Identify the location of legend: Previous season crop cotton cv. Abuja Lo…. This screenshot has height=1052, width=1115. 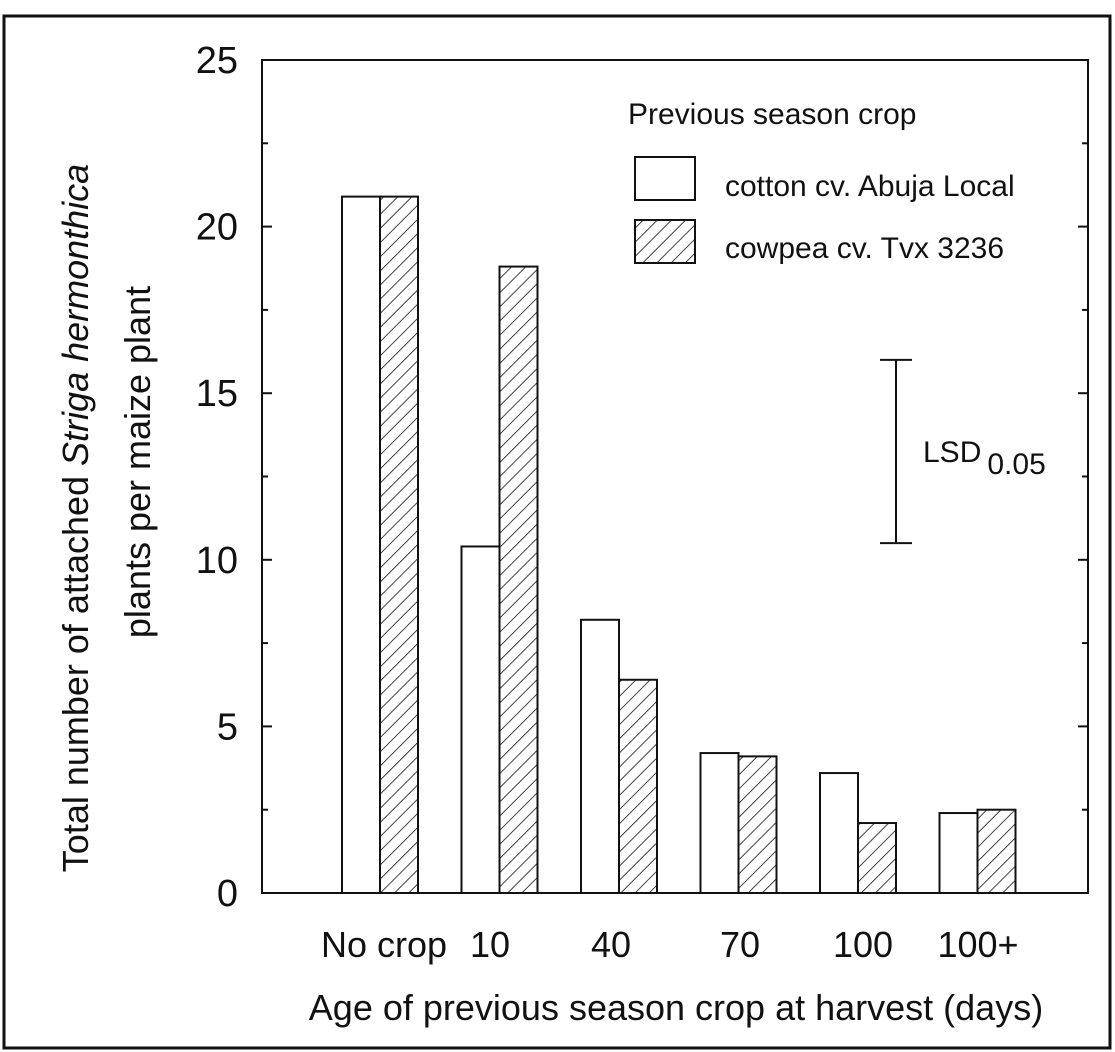
(821, 181).